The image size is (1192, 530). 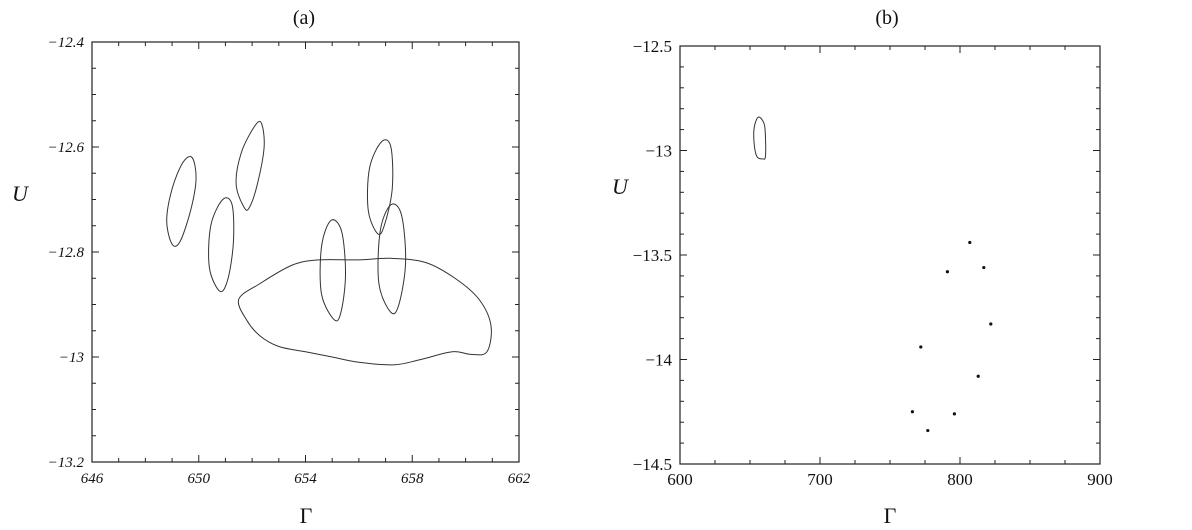 I want to click on x-tick-label: 800, so click(x=960, y=479).